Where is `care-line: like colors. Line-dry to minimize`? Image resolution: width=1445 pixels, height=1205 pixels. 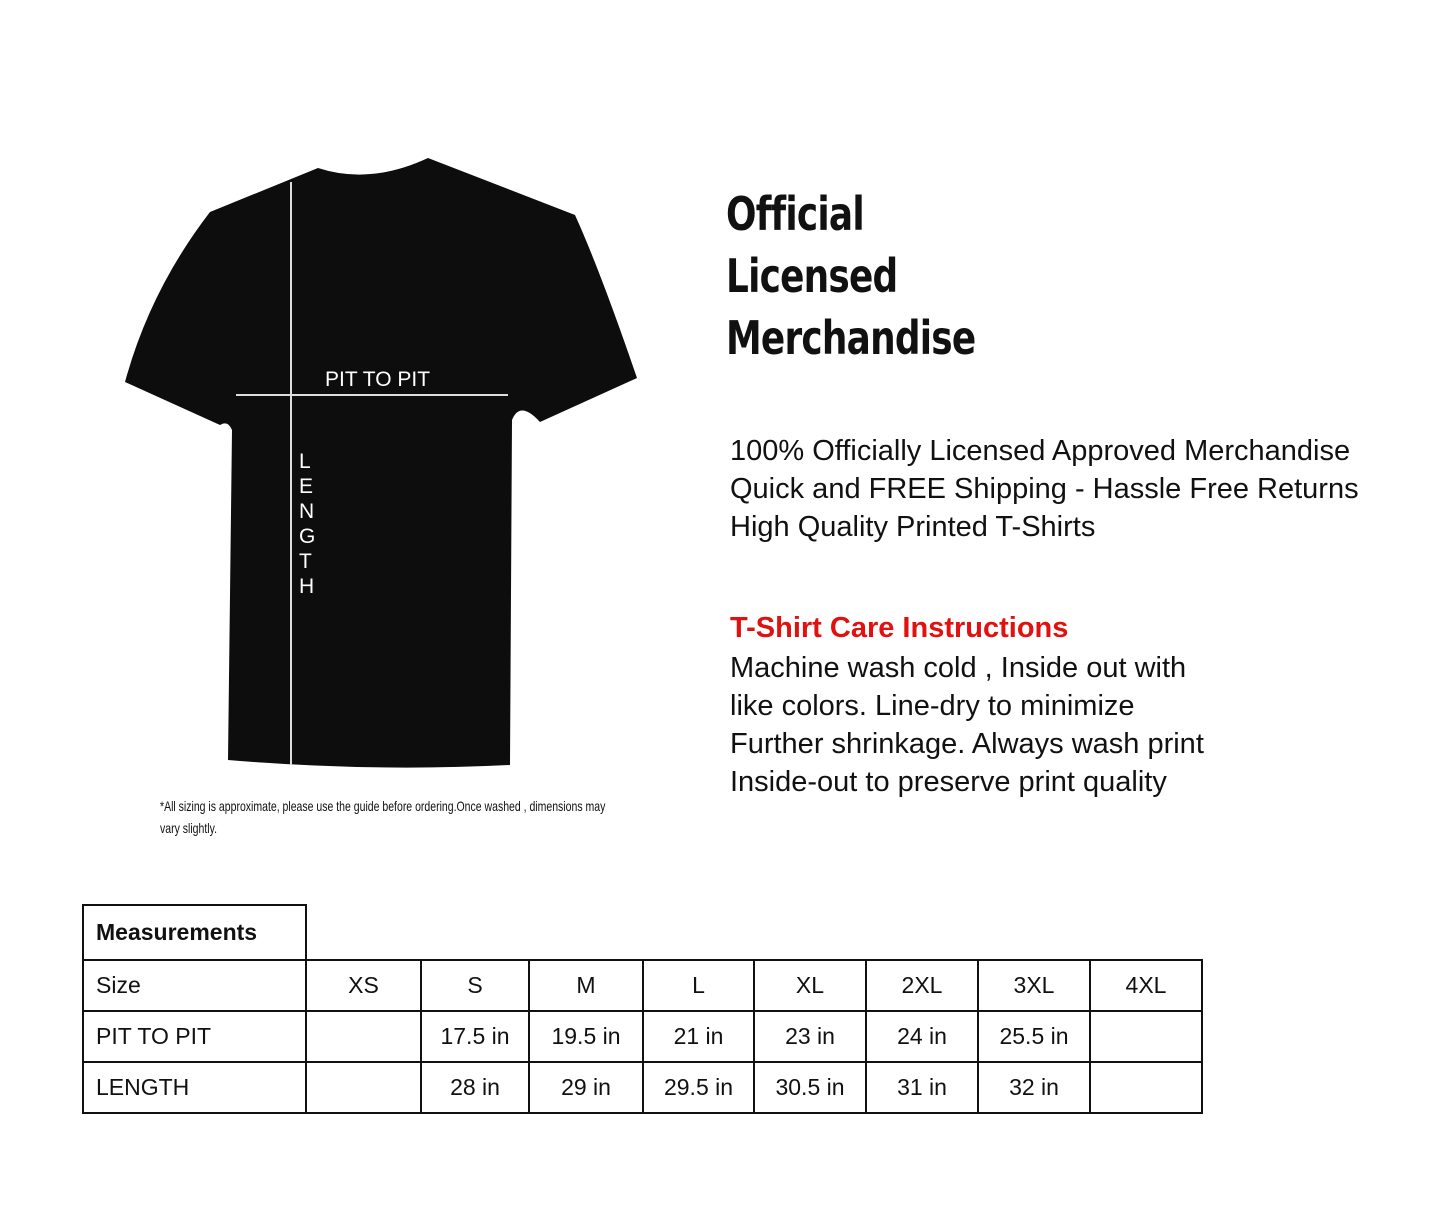 care-line: like colors. Line-dry to minimize is located at coordinates (932, 706).